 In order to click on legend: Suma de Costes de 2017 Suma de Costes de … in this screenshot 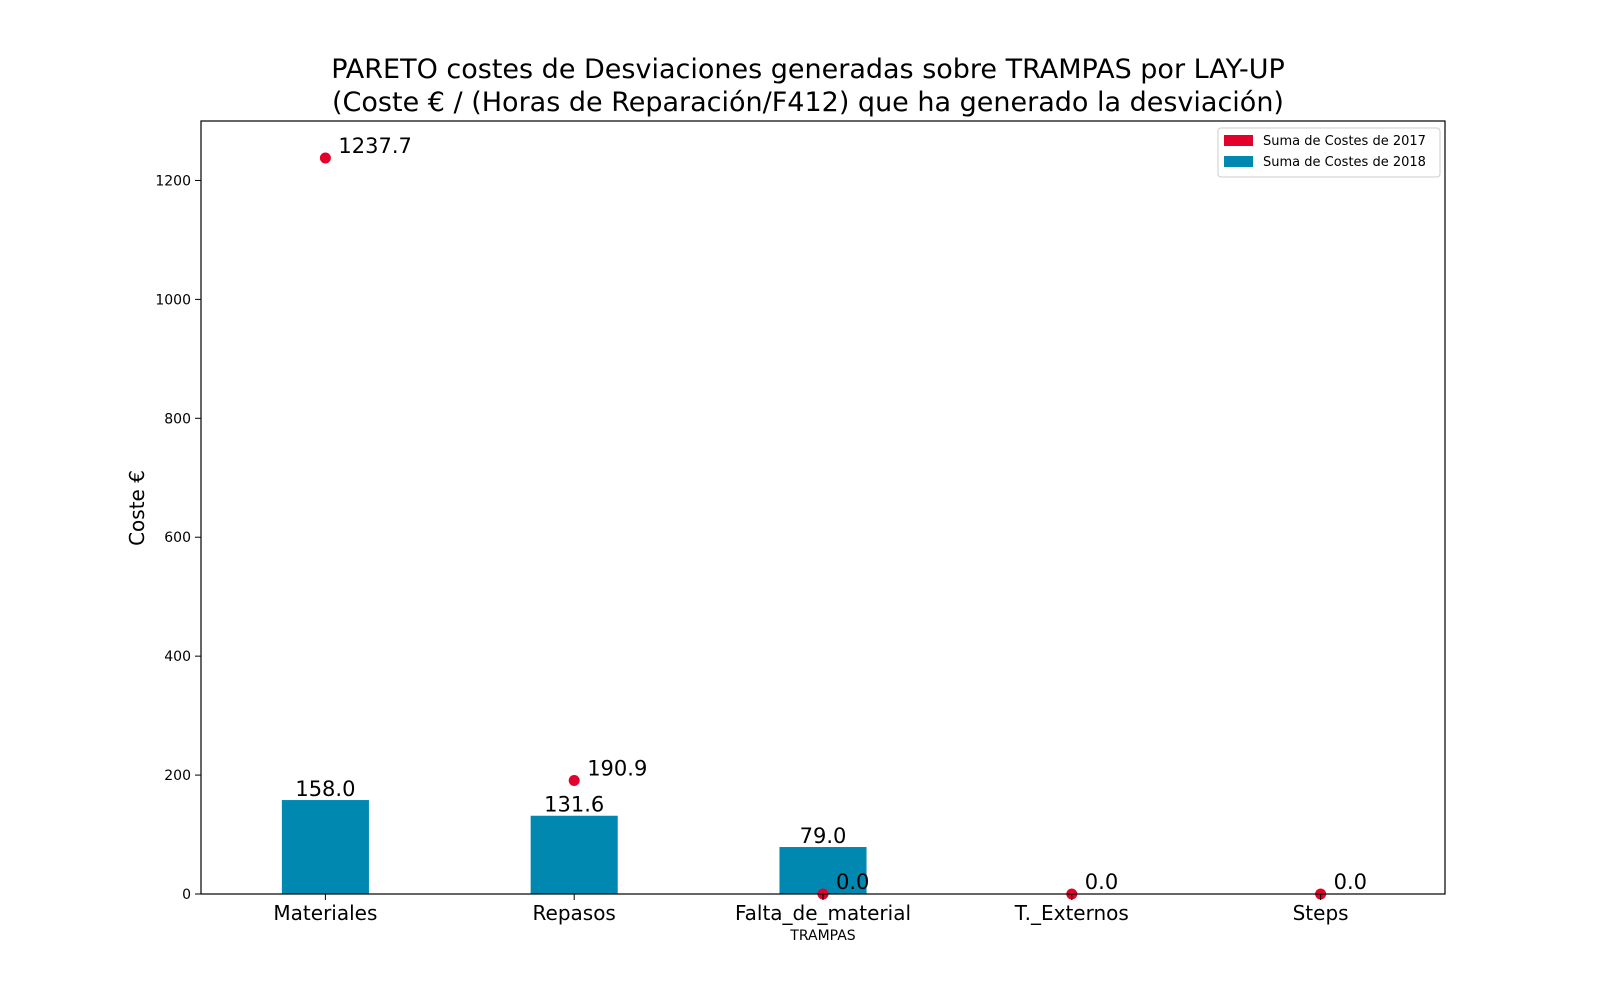, I will do `click(1329, 152)`.